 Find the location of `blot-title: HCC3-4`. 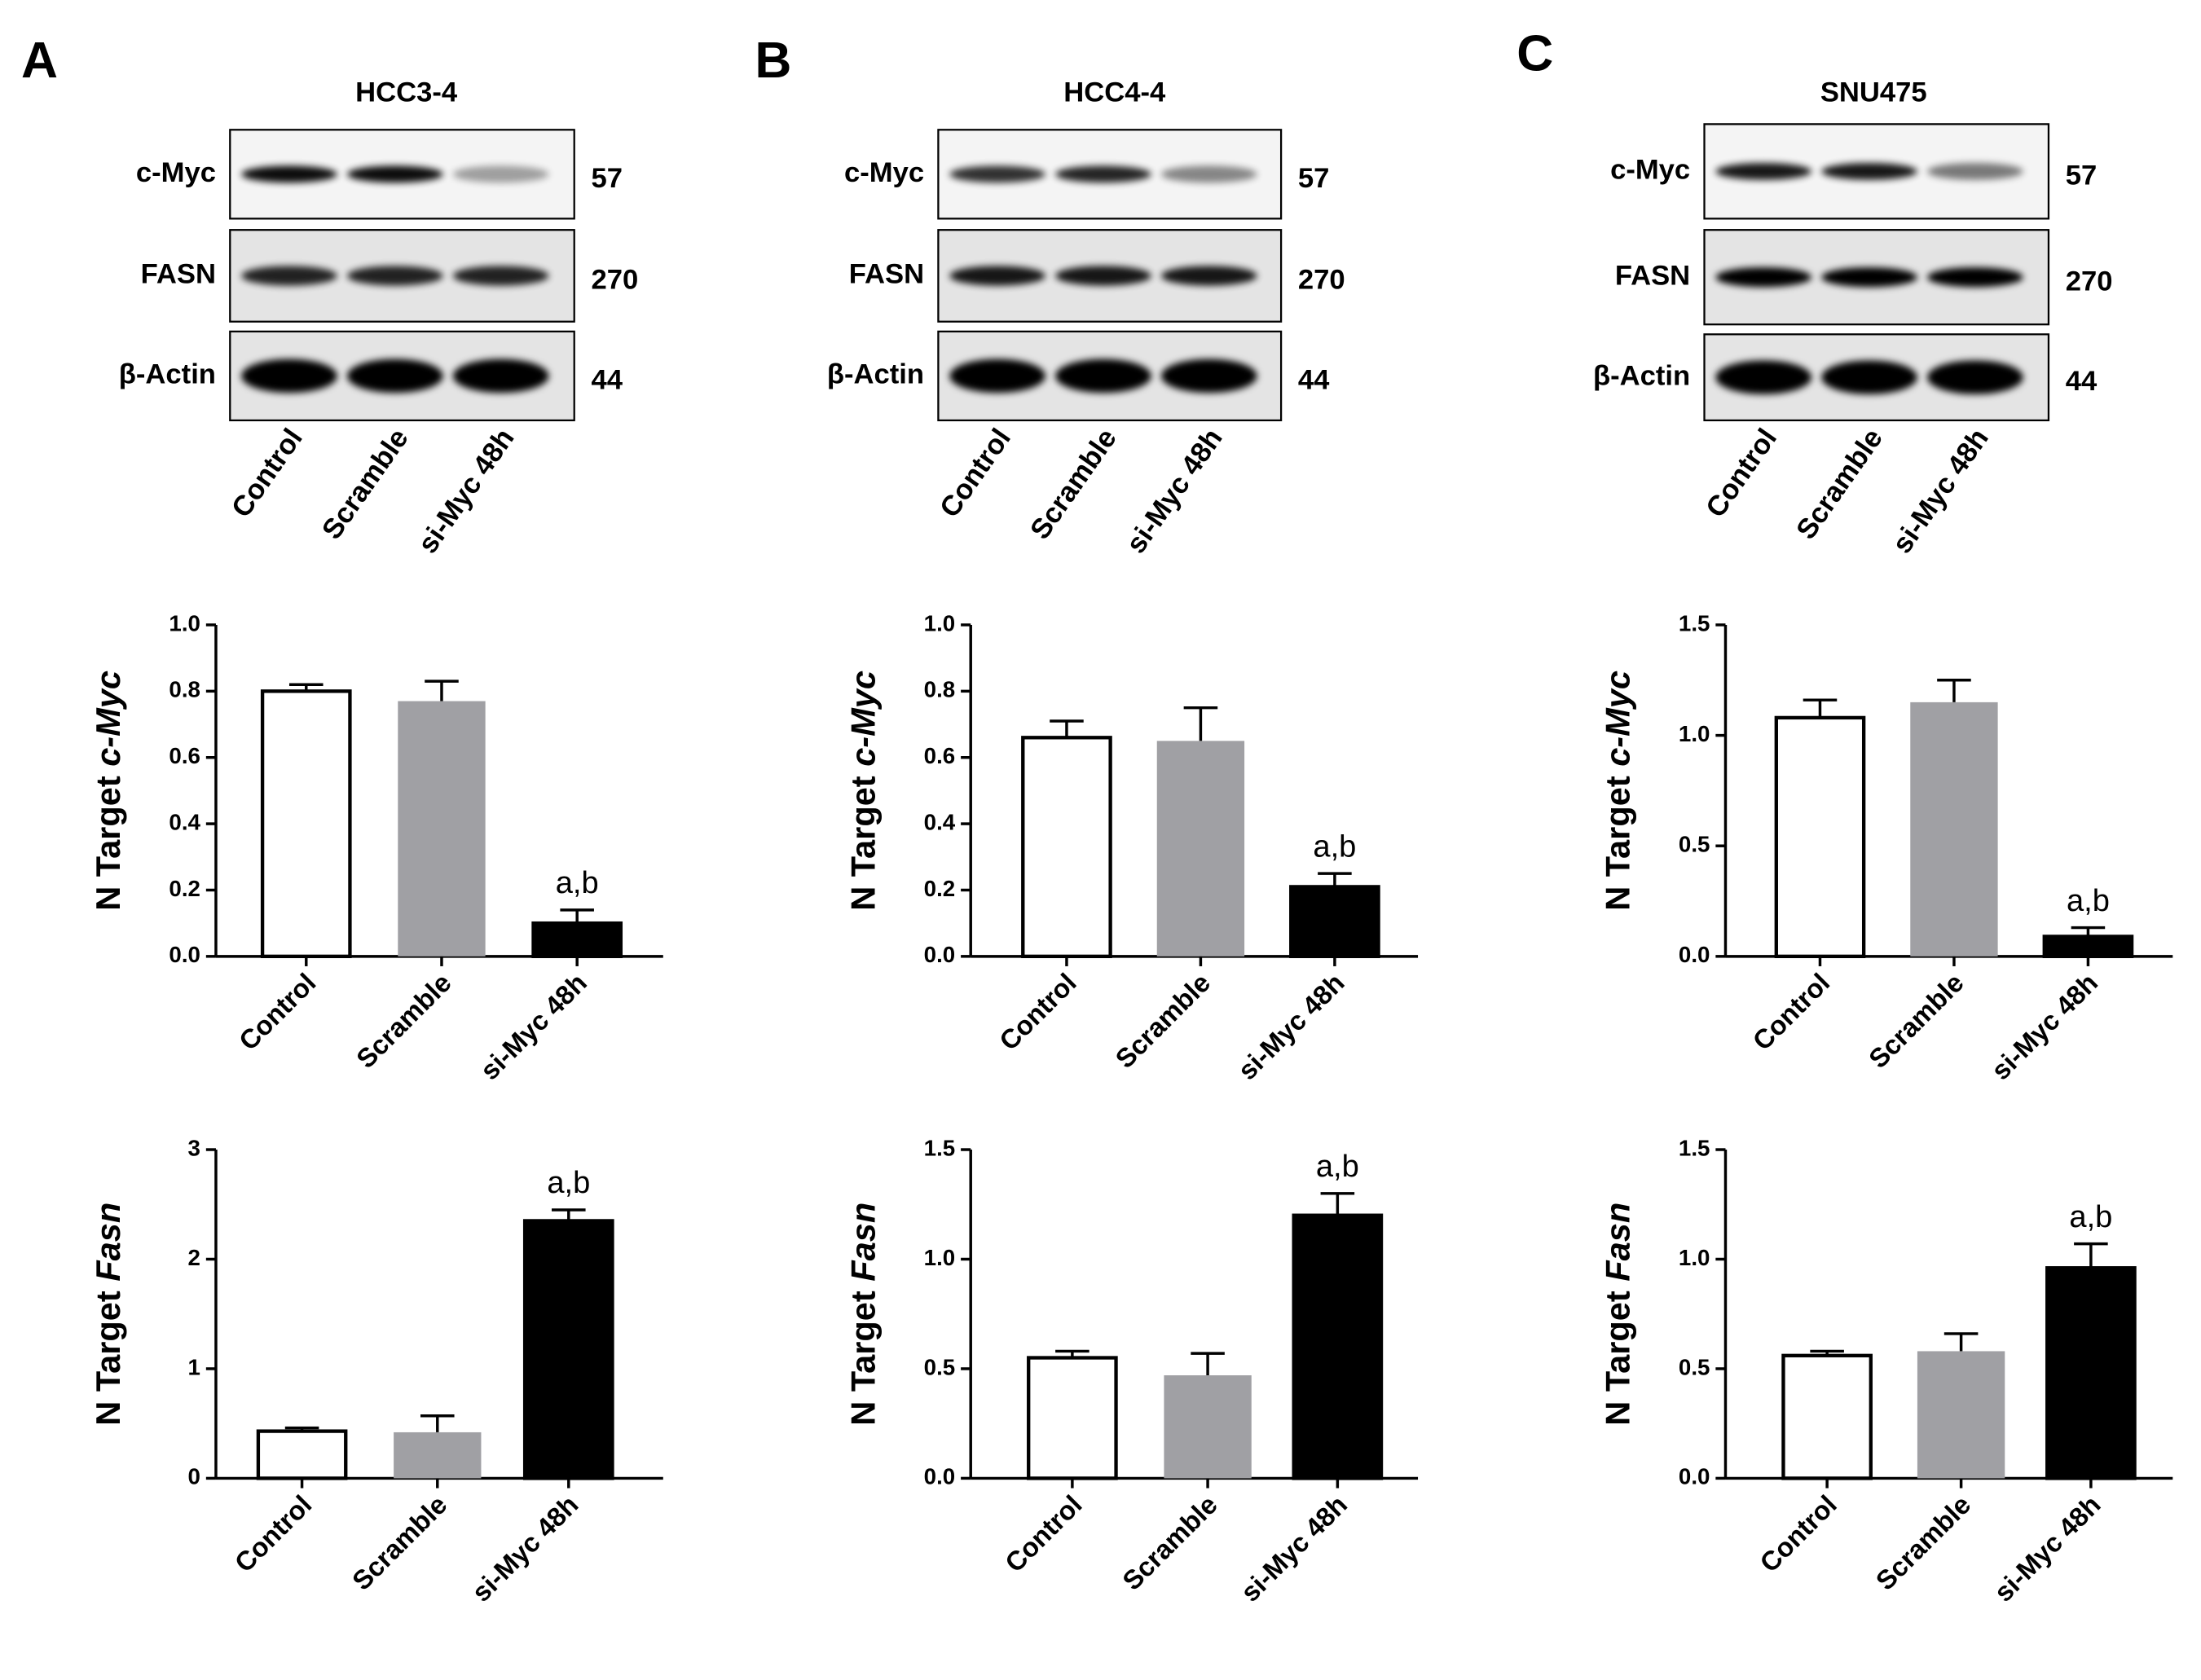

blot-title: HCC3-4 is located at coordinates (406, 92).